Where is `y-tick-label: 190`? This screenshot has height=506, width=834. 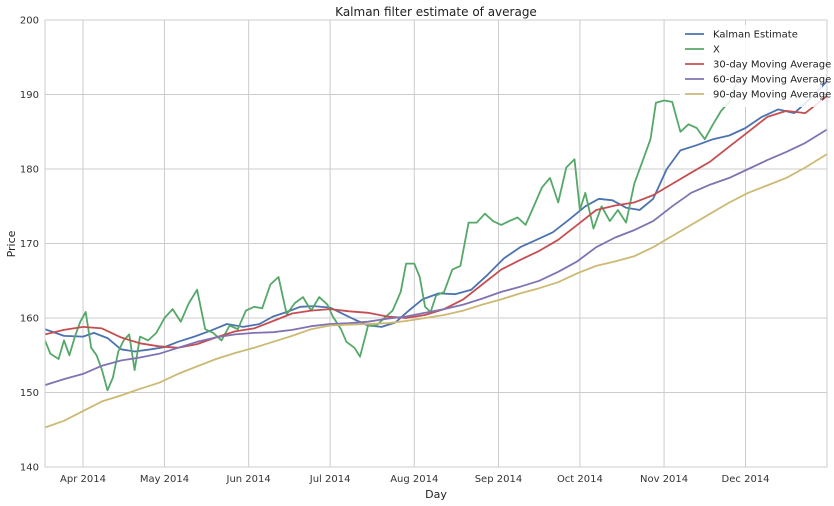
y-tick-label: 190 is located at coordinates (29, 95).